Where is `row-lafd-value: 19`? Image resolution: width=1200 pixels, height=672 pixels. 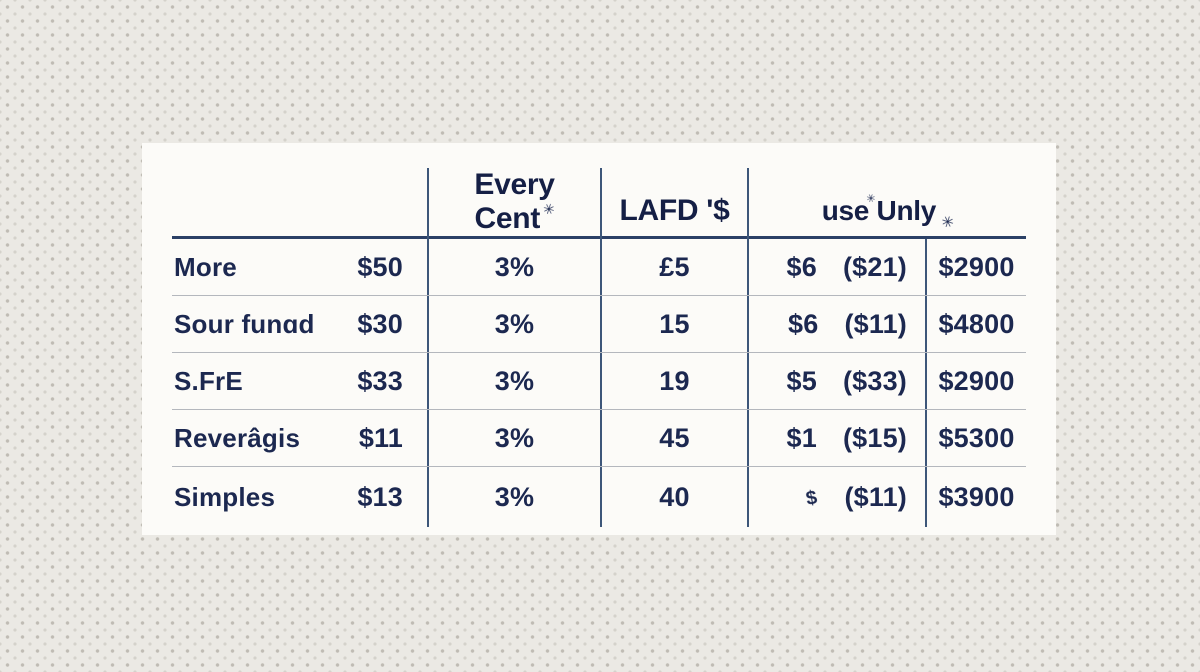
row-lafd-value: 19 is located at coordinates (673, 381).